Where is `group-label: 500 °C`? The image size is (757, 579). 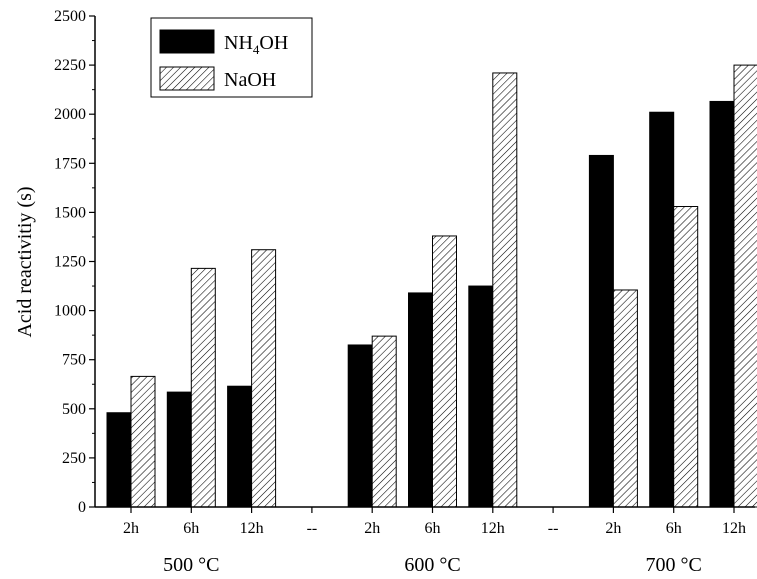 group-label: 500 °C is located at coordinates (191, 565).